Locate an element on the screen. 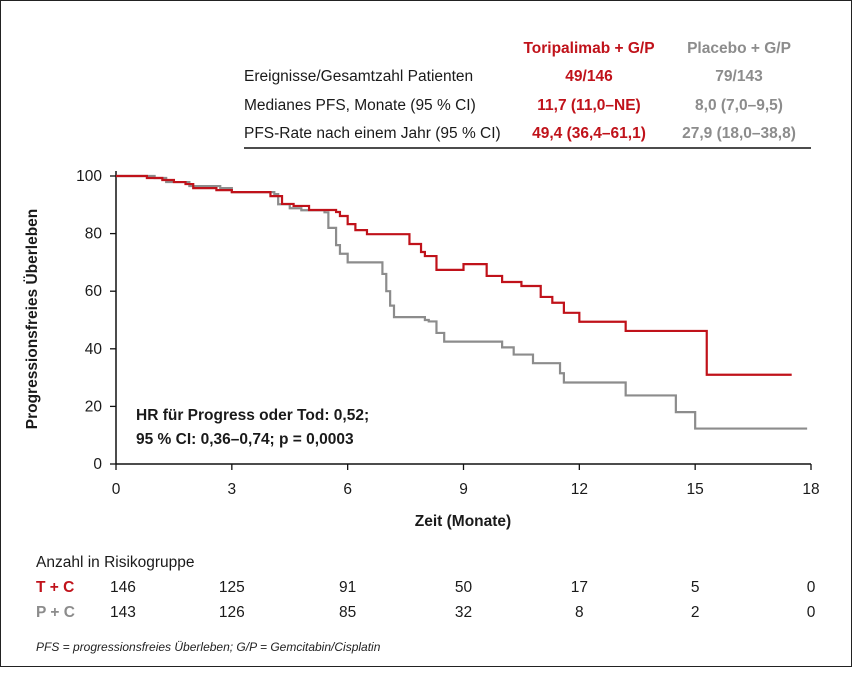 The height and width of the screenshot is (673, 854). risk-count: 2 is located at coordinates (695, 612).